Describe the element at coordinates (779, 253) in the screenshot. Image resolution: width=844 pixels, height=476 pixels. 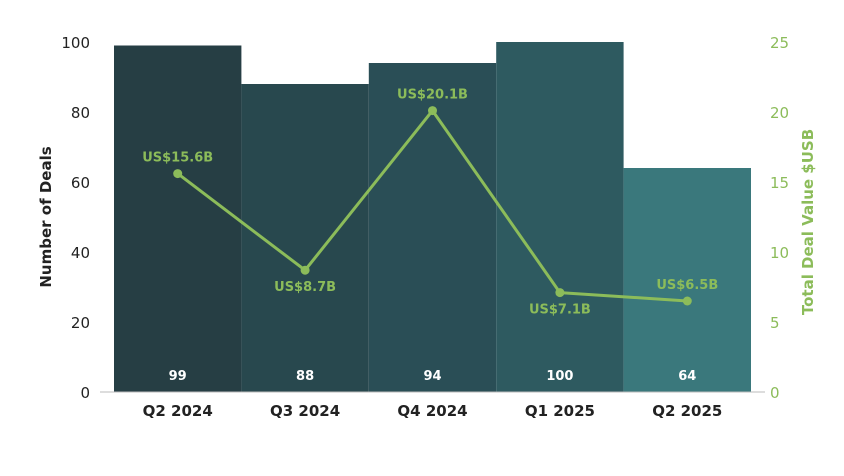
I see `y2-tick-label-10: 10` at that location.